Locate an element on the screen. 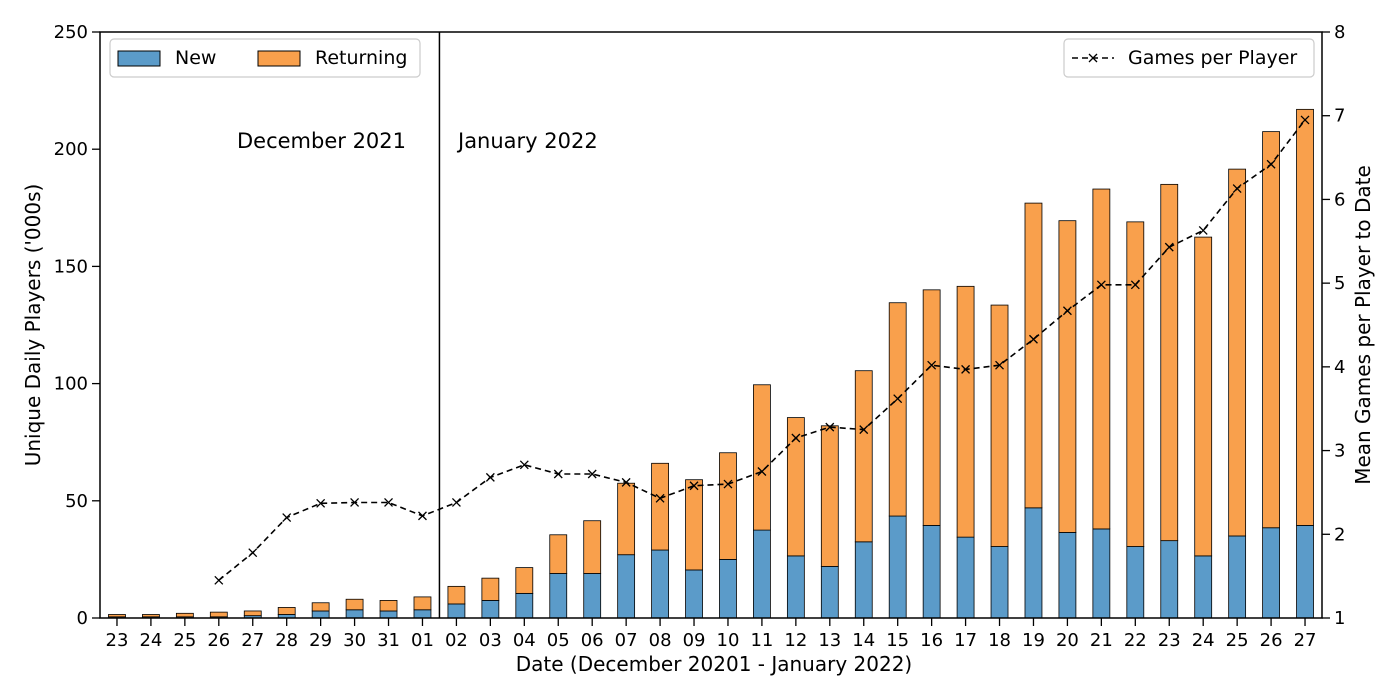 This screenshot has height=700, width=1400. legend-label-new: New is located at coordinates (195, 58).